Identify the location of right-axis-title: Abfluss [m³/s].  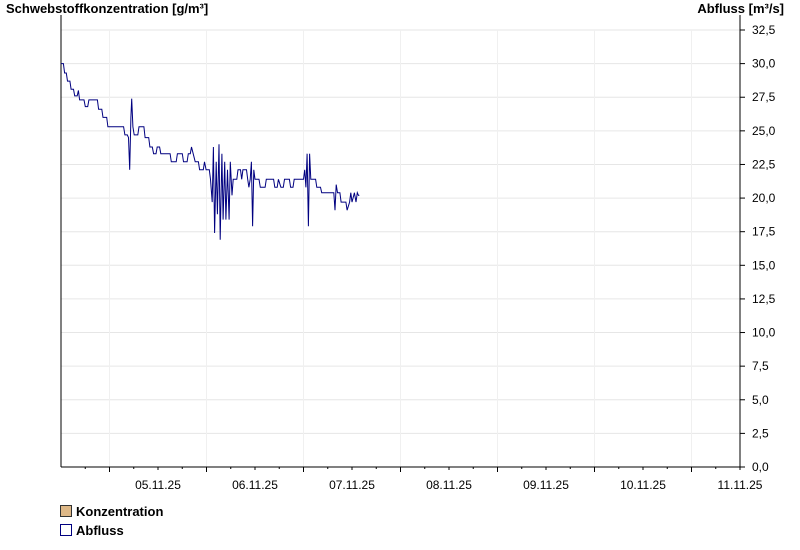
(740, 8).